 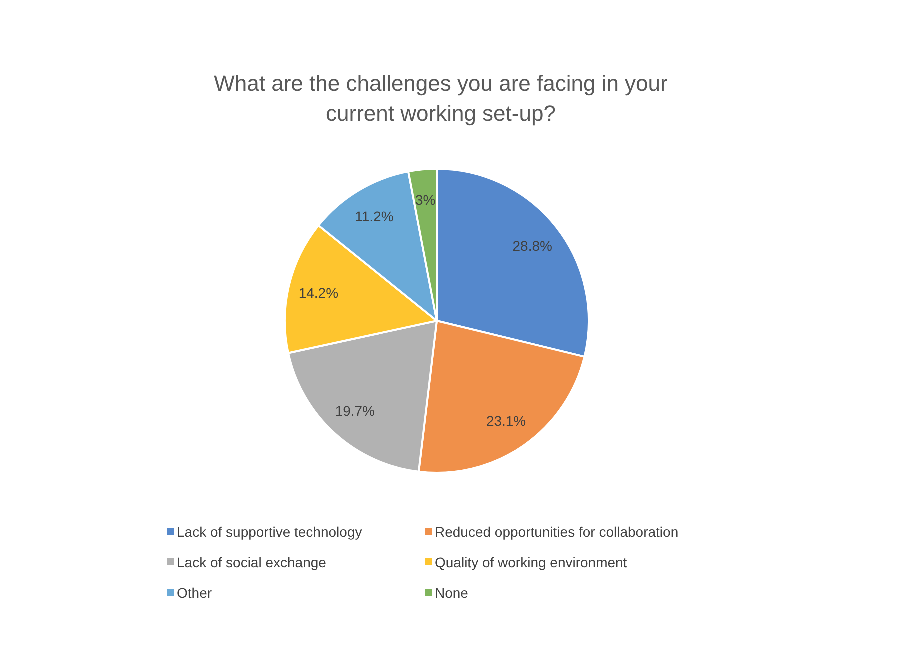 What do you see at coordinates (531, 562) in the screenshot?
I see `legend-label: Quality of working environment` at bounding box center [531, 562].